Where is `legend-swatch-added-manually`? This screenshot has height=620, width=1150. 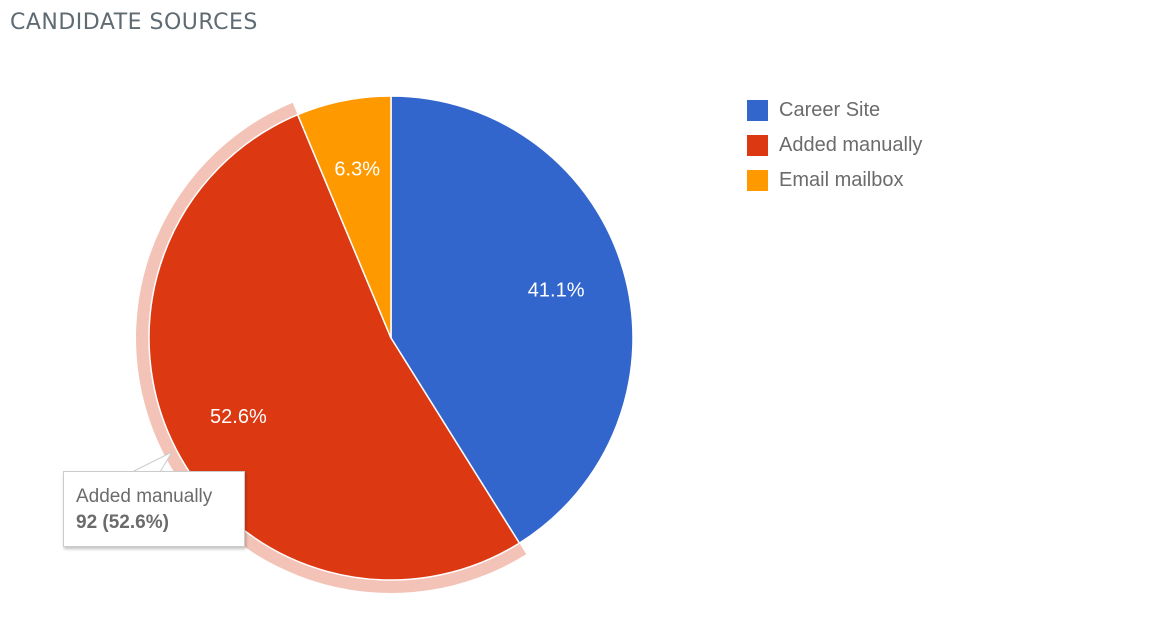 legend-swatch-added-manually is located at coordinates (757, 145).